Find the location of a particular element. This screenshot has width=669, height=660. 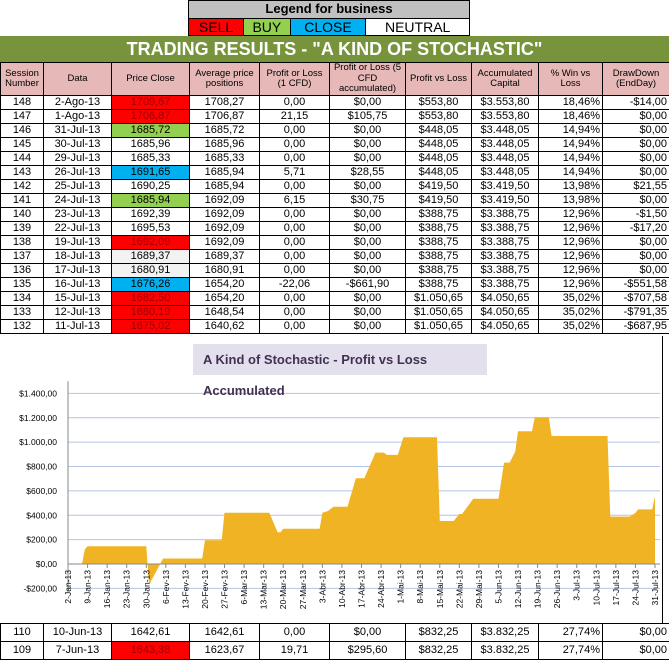

date-cell: 29-Jul-13 is located at coordinates (78, 159).